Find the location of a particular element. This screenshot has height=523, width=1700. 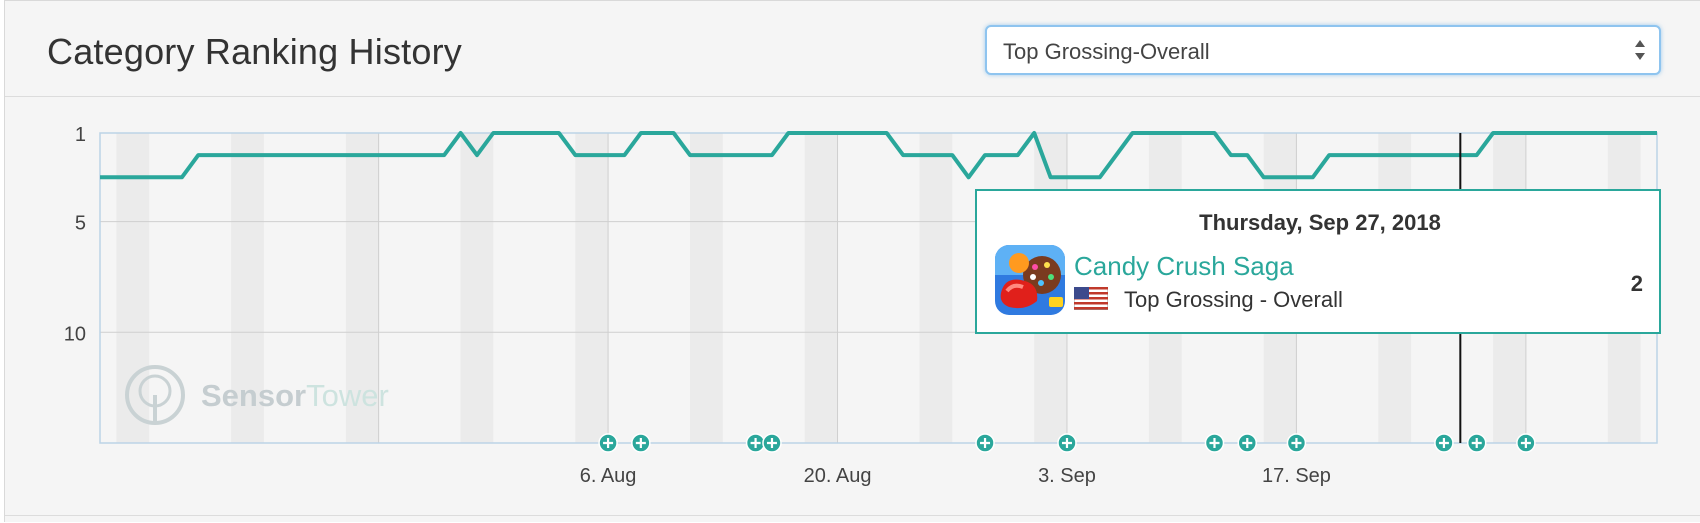

page-title: Category Ranking History is located at coordinates (254, 51).